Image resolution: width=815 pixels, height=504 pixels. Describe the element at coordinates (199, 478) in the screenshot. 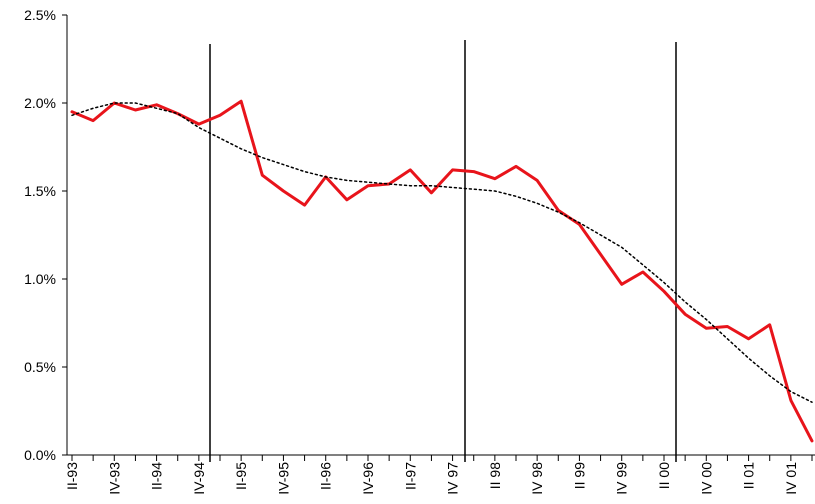

I see `x-tick-label: IV-94` at that location.